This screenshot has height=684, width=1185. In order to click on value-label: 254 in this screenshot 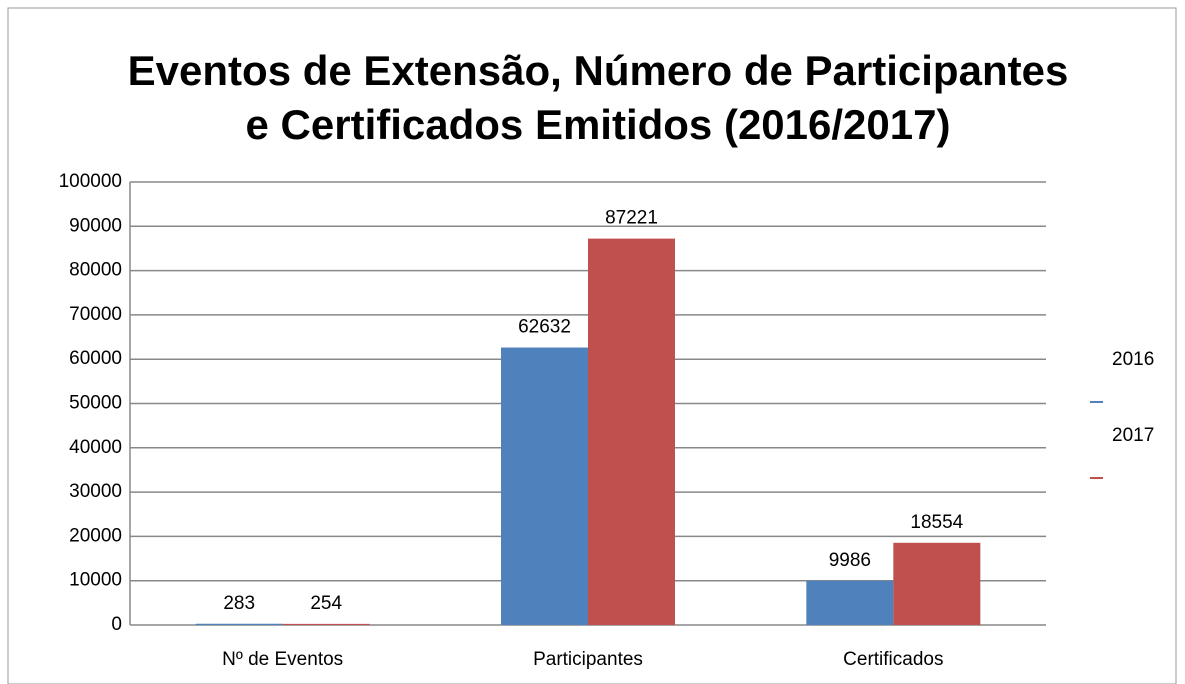, I will do `click(326, 603)`.